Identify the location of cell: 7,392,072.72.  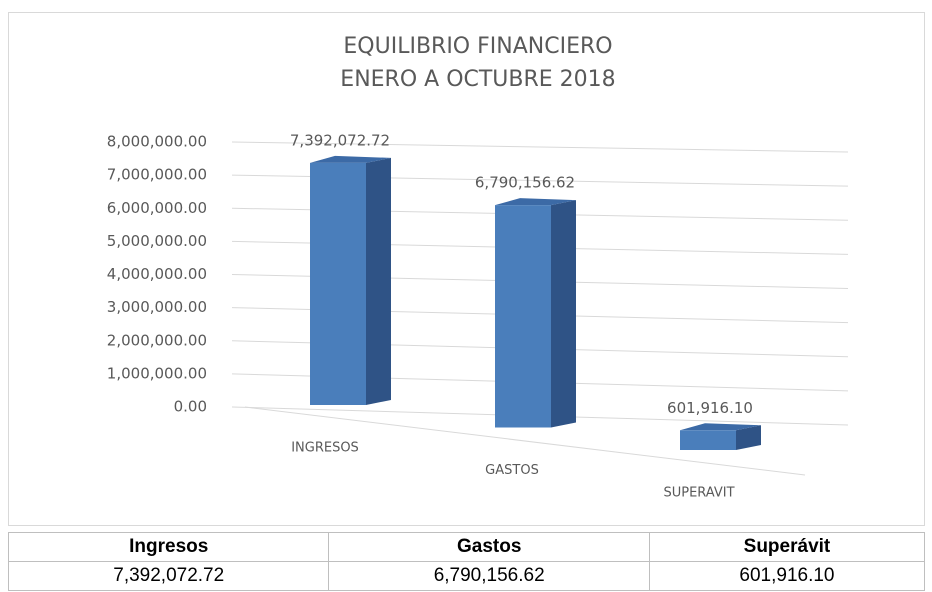
(168, 576).